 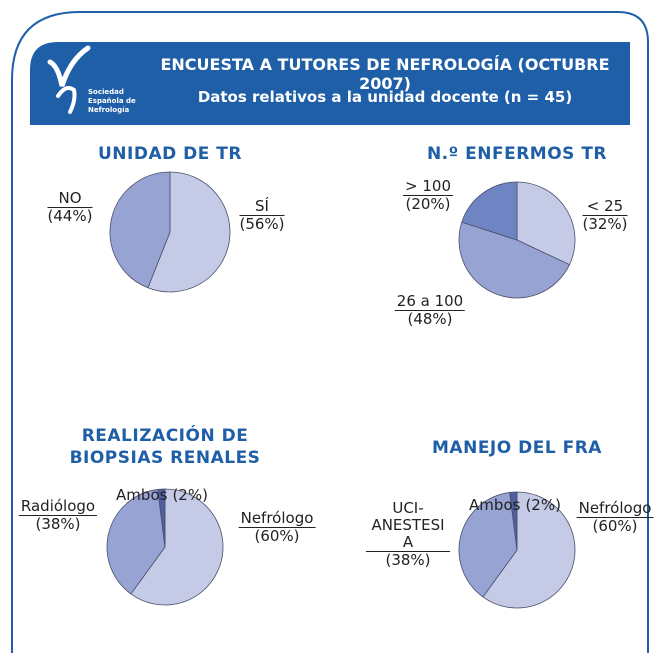 I want to click on slice-label: Radiólogo (38%), so click(x=58, y=515).